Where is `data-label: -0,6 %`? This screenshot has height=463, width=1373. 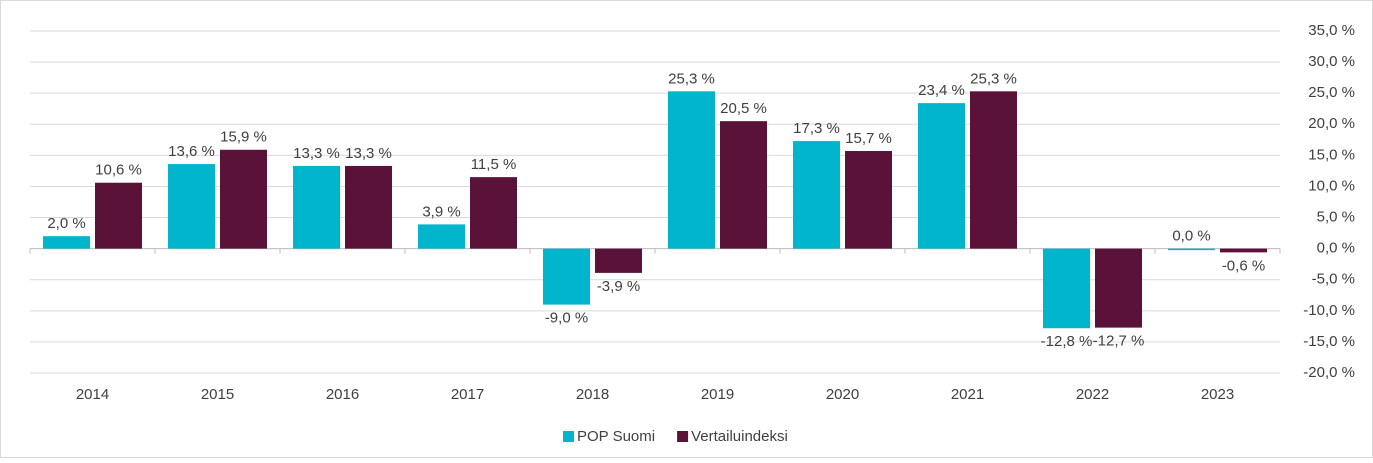
data-label: -0,6 % is located at coordinates (1243, 265).